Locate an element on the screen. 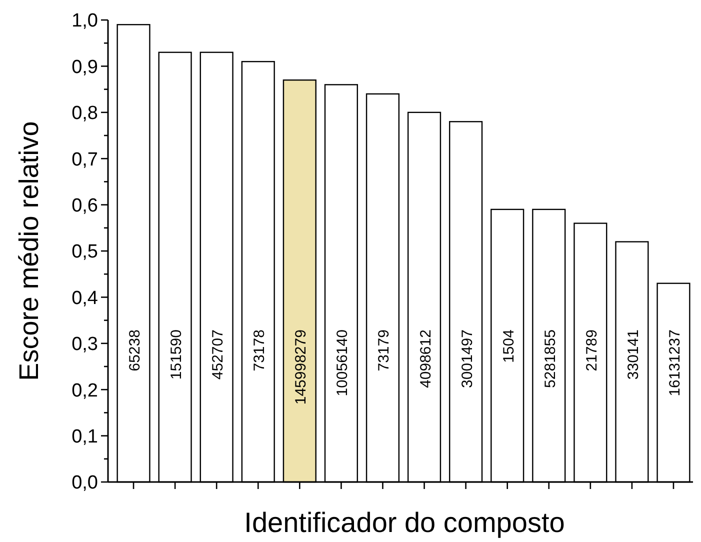 This screenshot has width=701, height=542. x-tick-label: 5281855 is located at coordinates (550, 359).